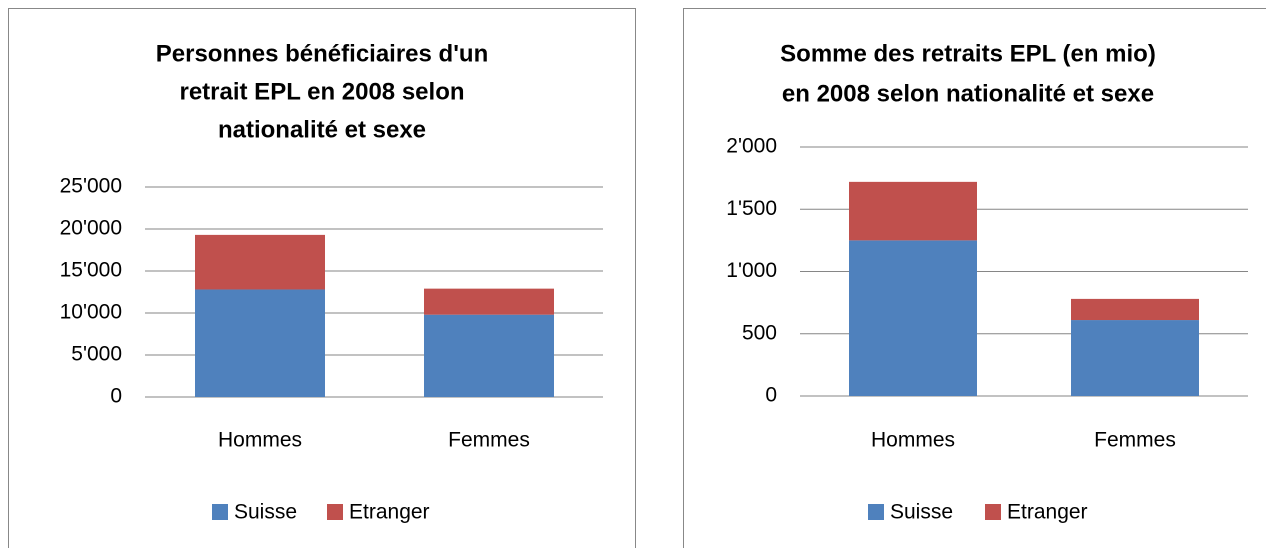  What do you see at coordinates (91, 312) in the screenshot?
I see `y-tick-label: 10'000` at bounding box center [91, 312].